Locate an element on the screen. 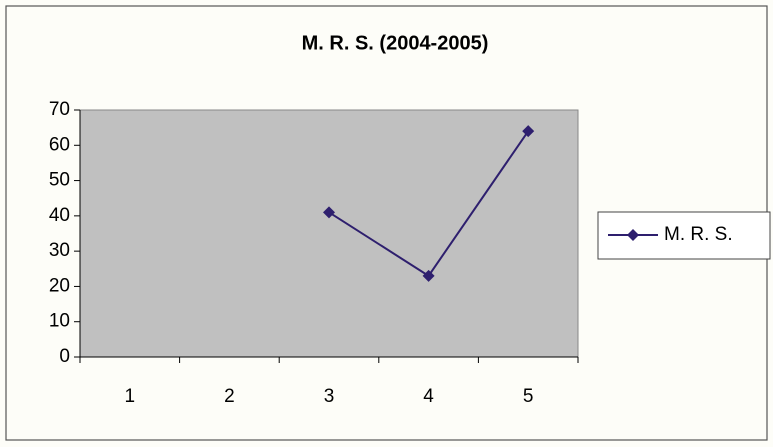 The image size is (773, 447). x-tick-label: 5 is located at coordinates (528, 396).